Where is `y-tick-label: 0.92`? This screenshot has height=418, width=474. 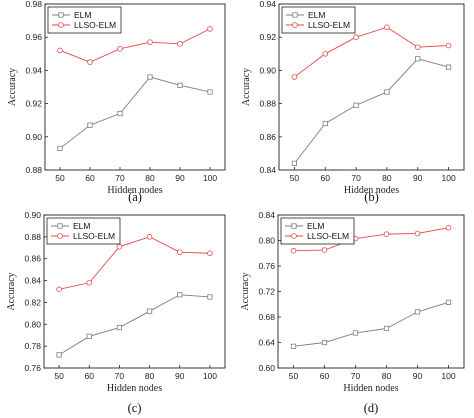
y-tick-label: 0.92 is located at coordinates (33, 104).